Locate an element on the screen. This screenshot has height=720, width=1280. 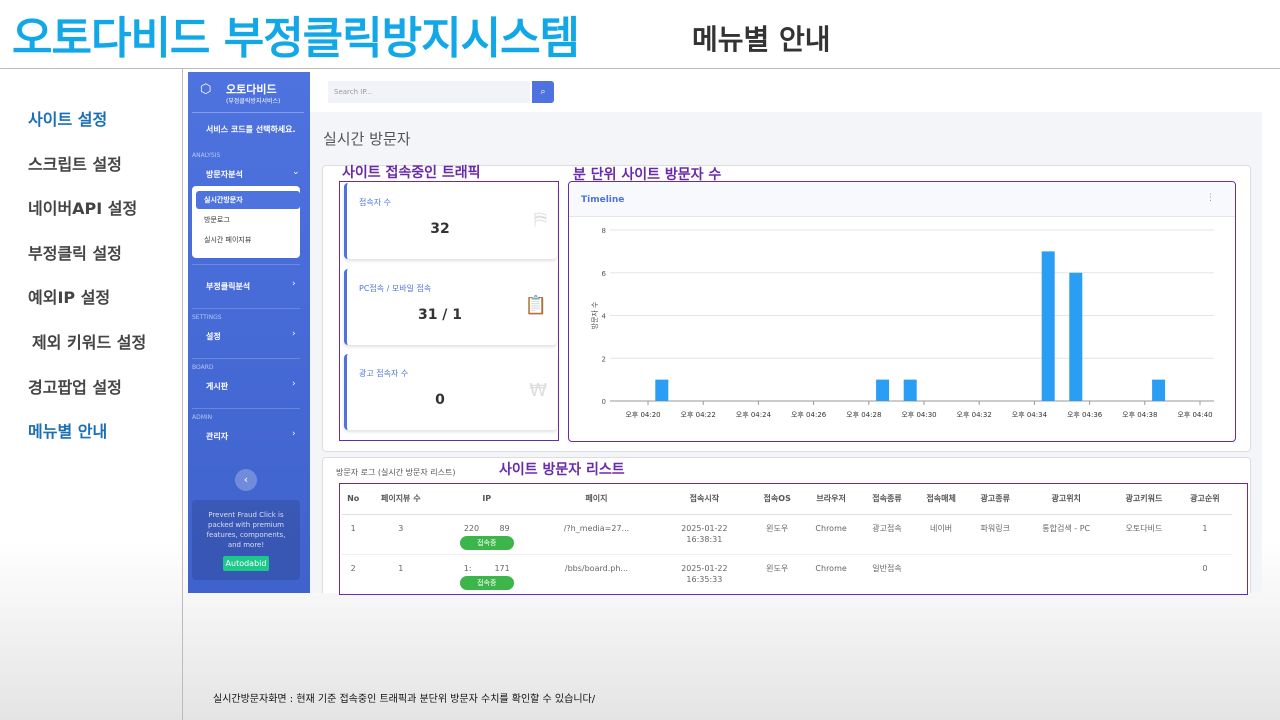
annotation: 사이트 접속중인 트래픽 is located at coordinates (411, 173).